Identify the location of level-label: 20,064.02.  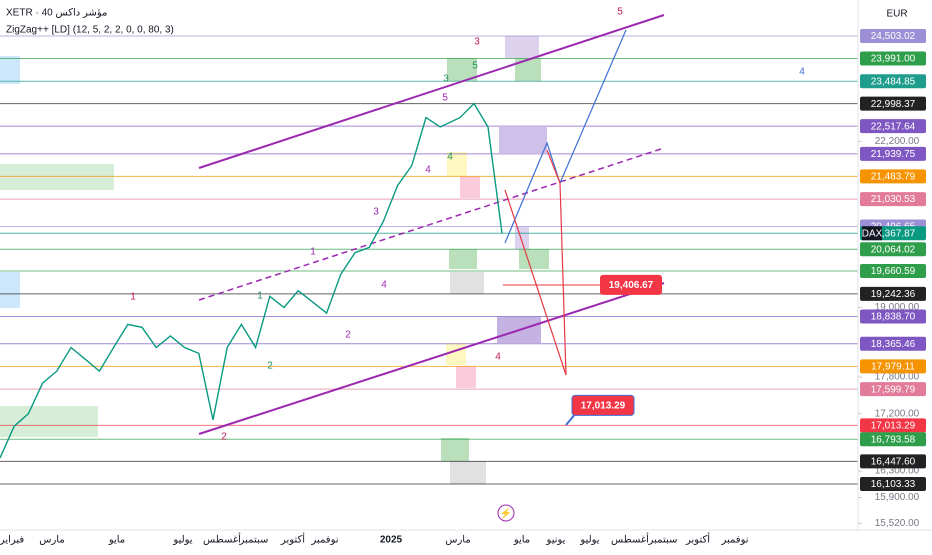
(893, 249).